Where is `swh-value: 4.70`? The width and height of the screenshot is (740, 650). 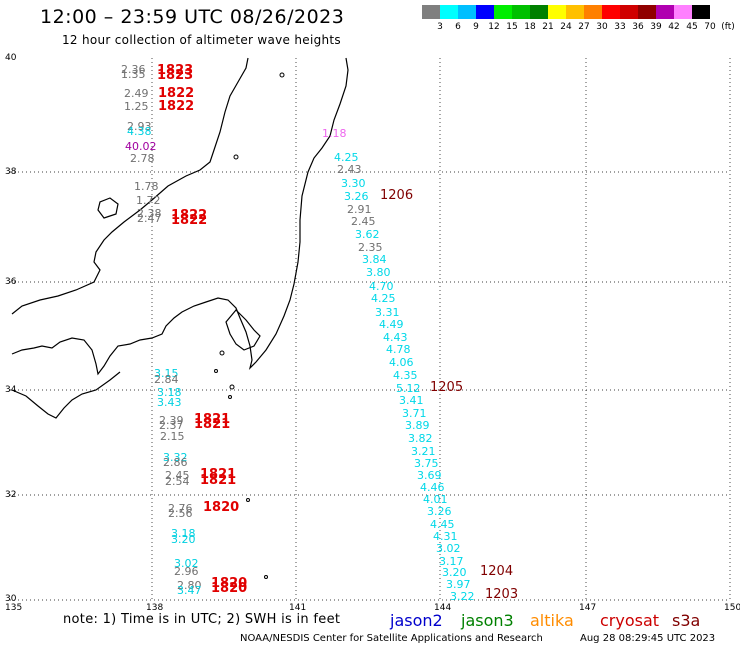
swh-value: 4.70 is located at coordinates (381, 286).